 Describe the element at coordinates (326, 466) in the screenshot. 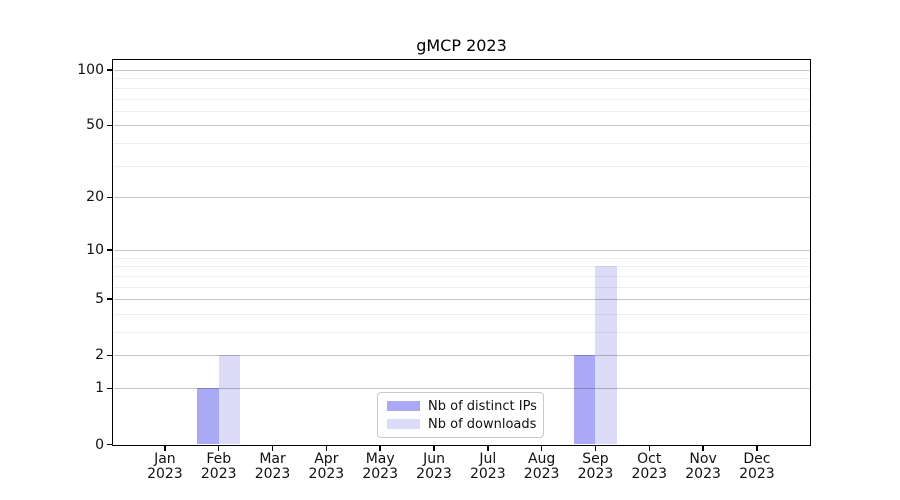

I see `x-tick-label: Apr 2023` at that location.